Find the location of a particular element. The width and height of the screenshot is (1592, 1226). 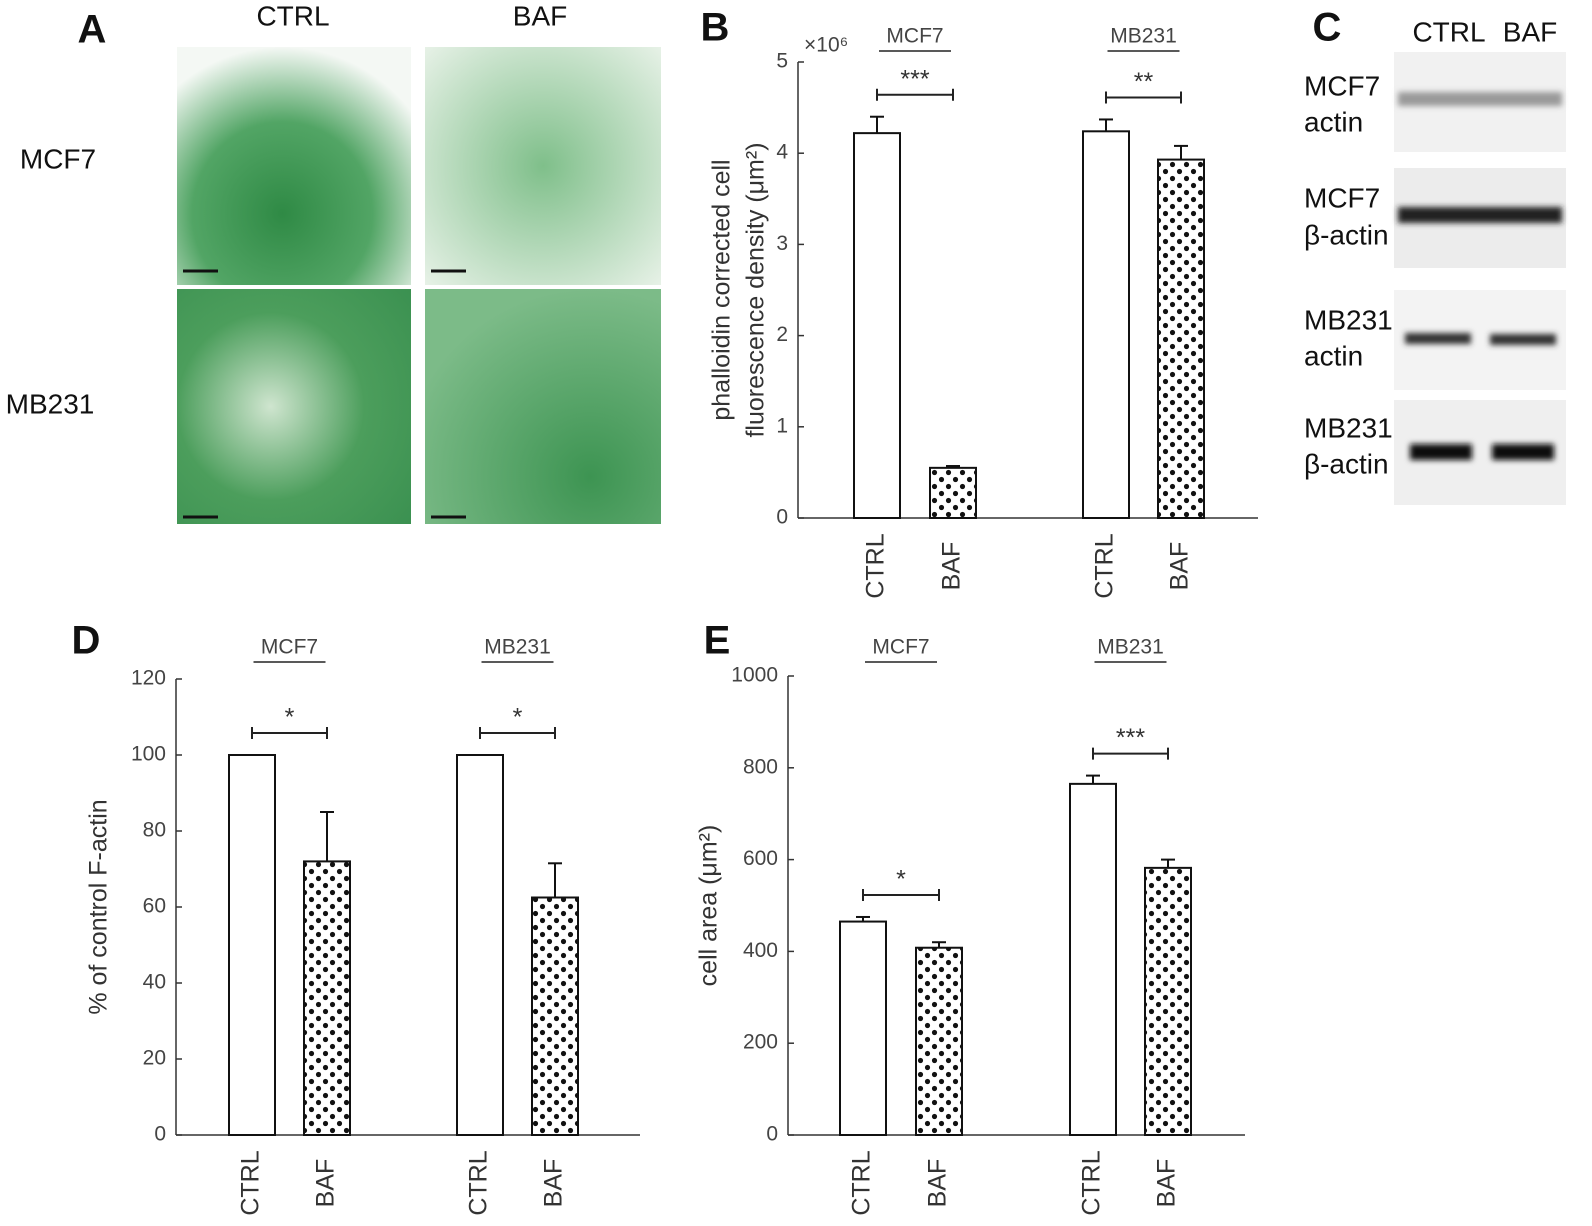

blots is located at coordinates (1480, 278).